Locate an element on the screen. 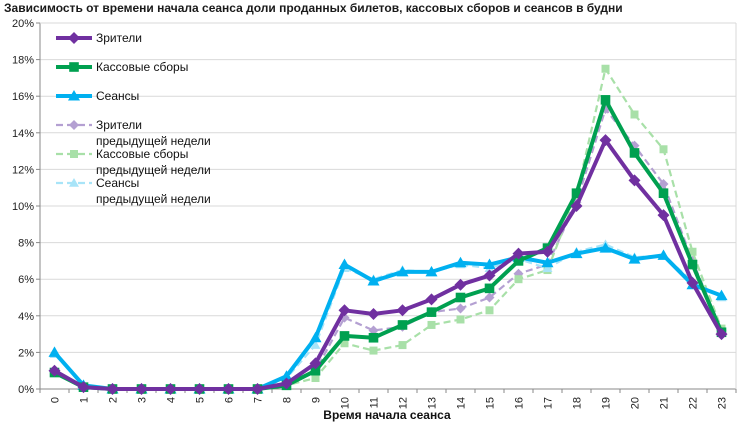 The height and width of the screenshot is (423, 738). legend-item: Зрители предыдущей недели is located at coordinates (133, 133).